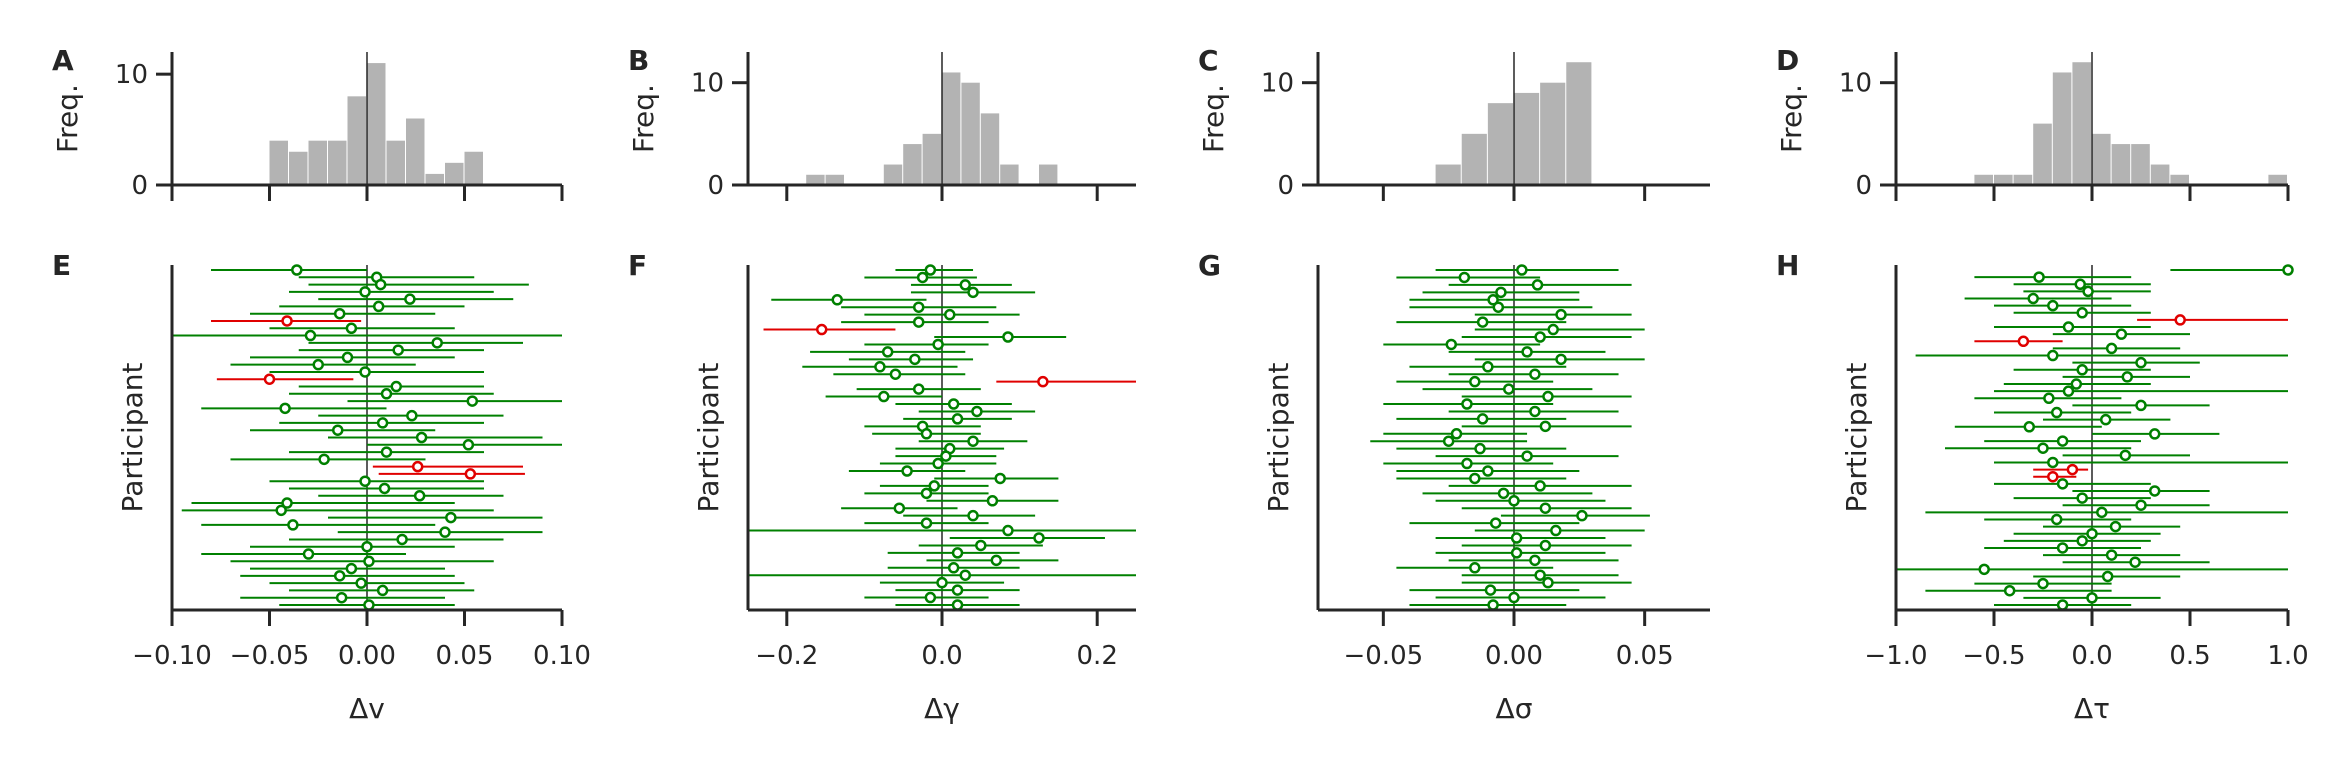  What do you see at coordinates (307, 122) in the screenshot?
I see `panel-a: A 0 10 Freq.` at bounding box center [307, 122].